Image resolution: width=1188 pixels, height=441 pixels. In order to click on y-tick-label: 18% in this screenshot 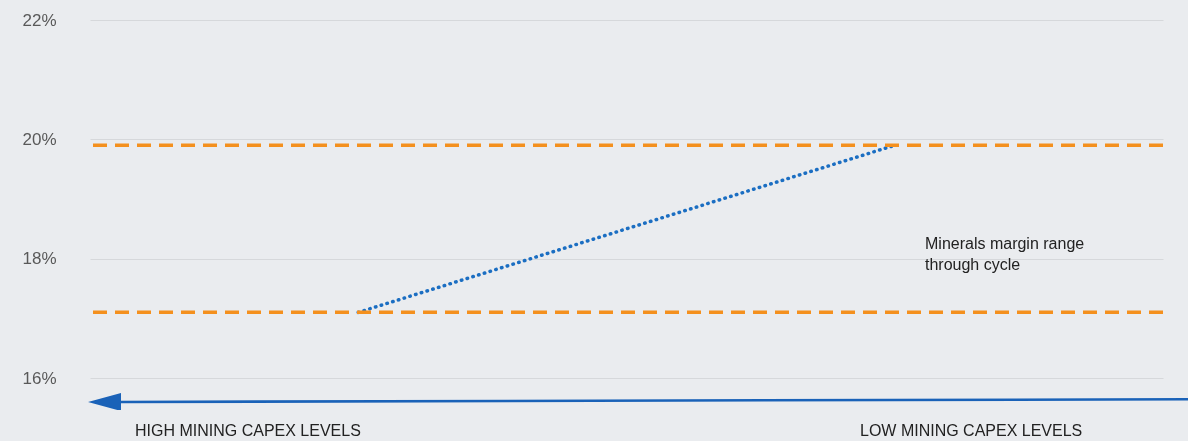, I will do `click(39, 259)`.